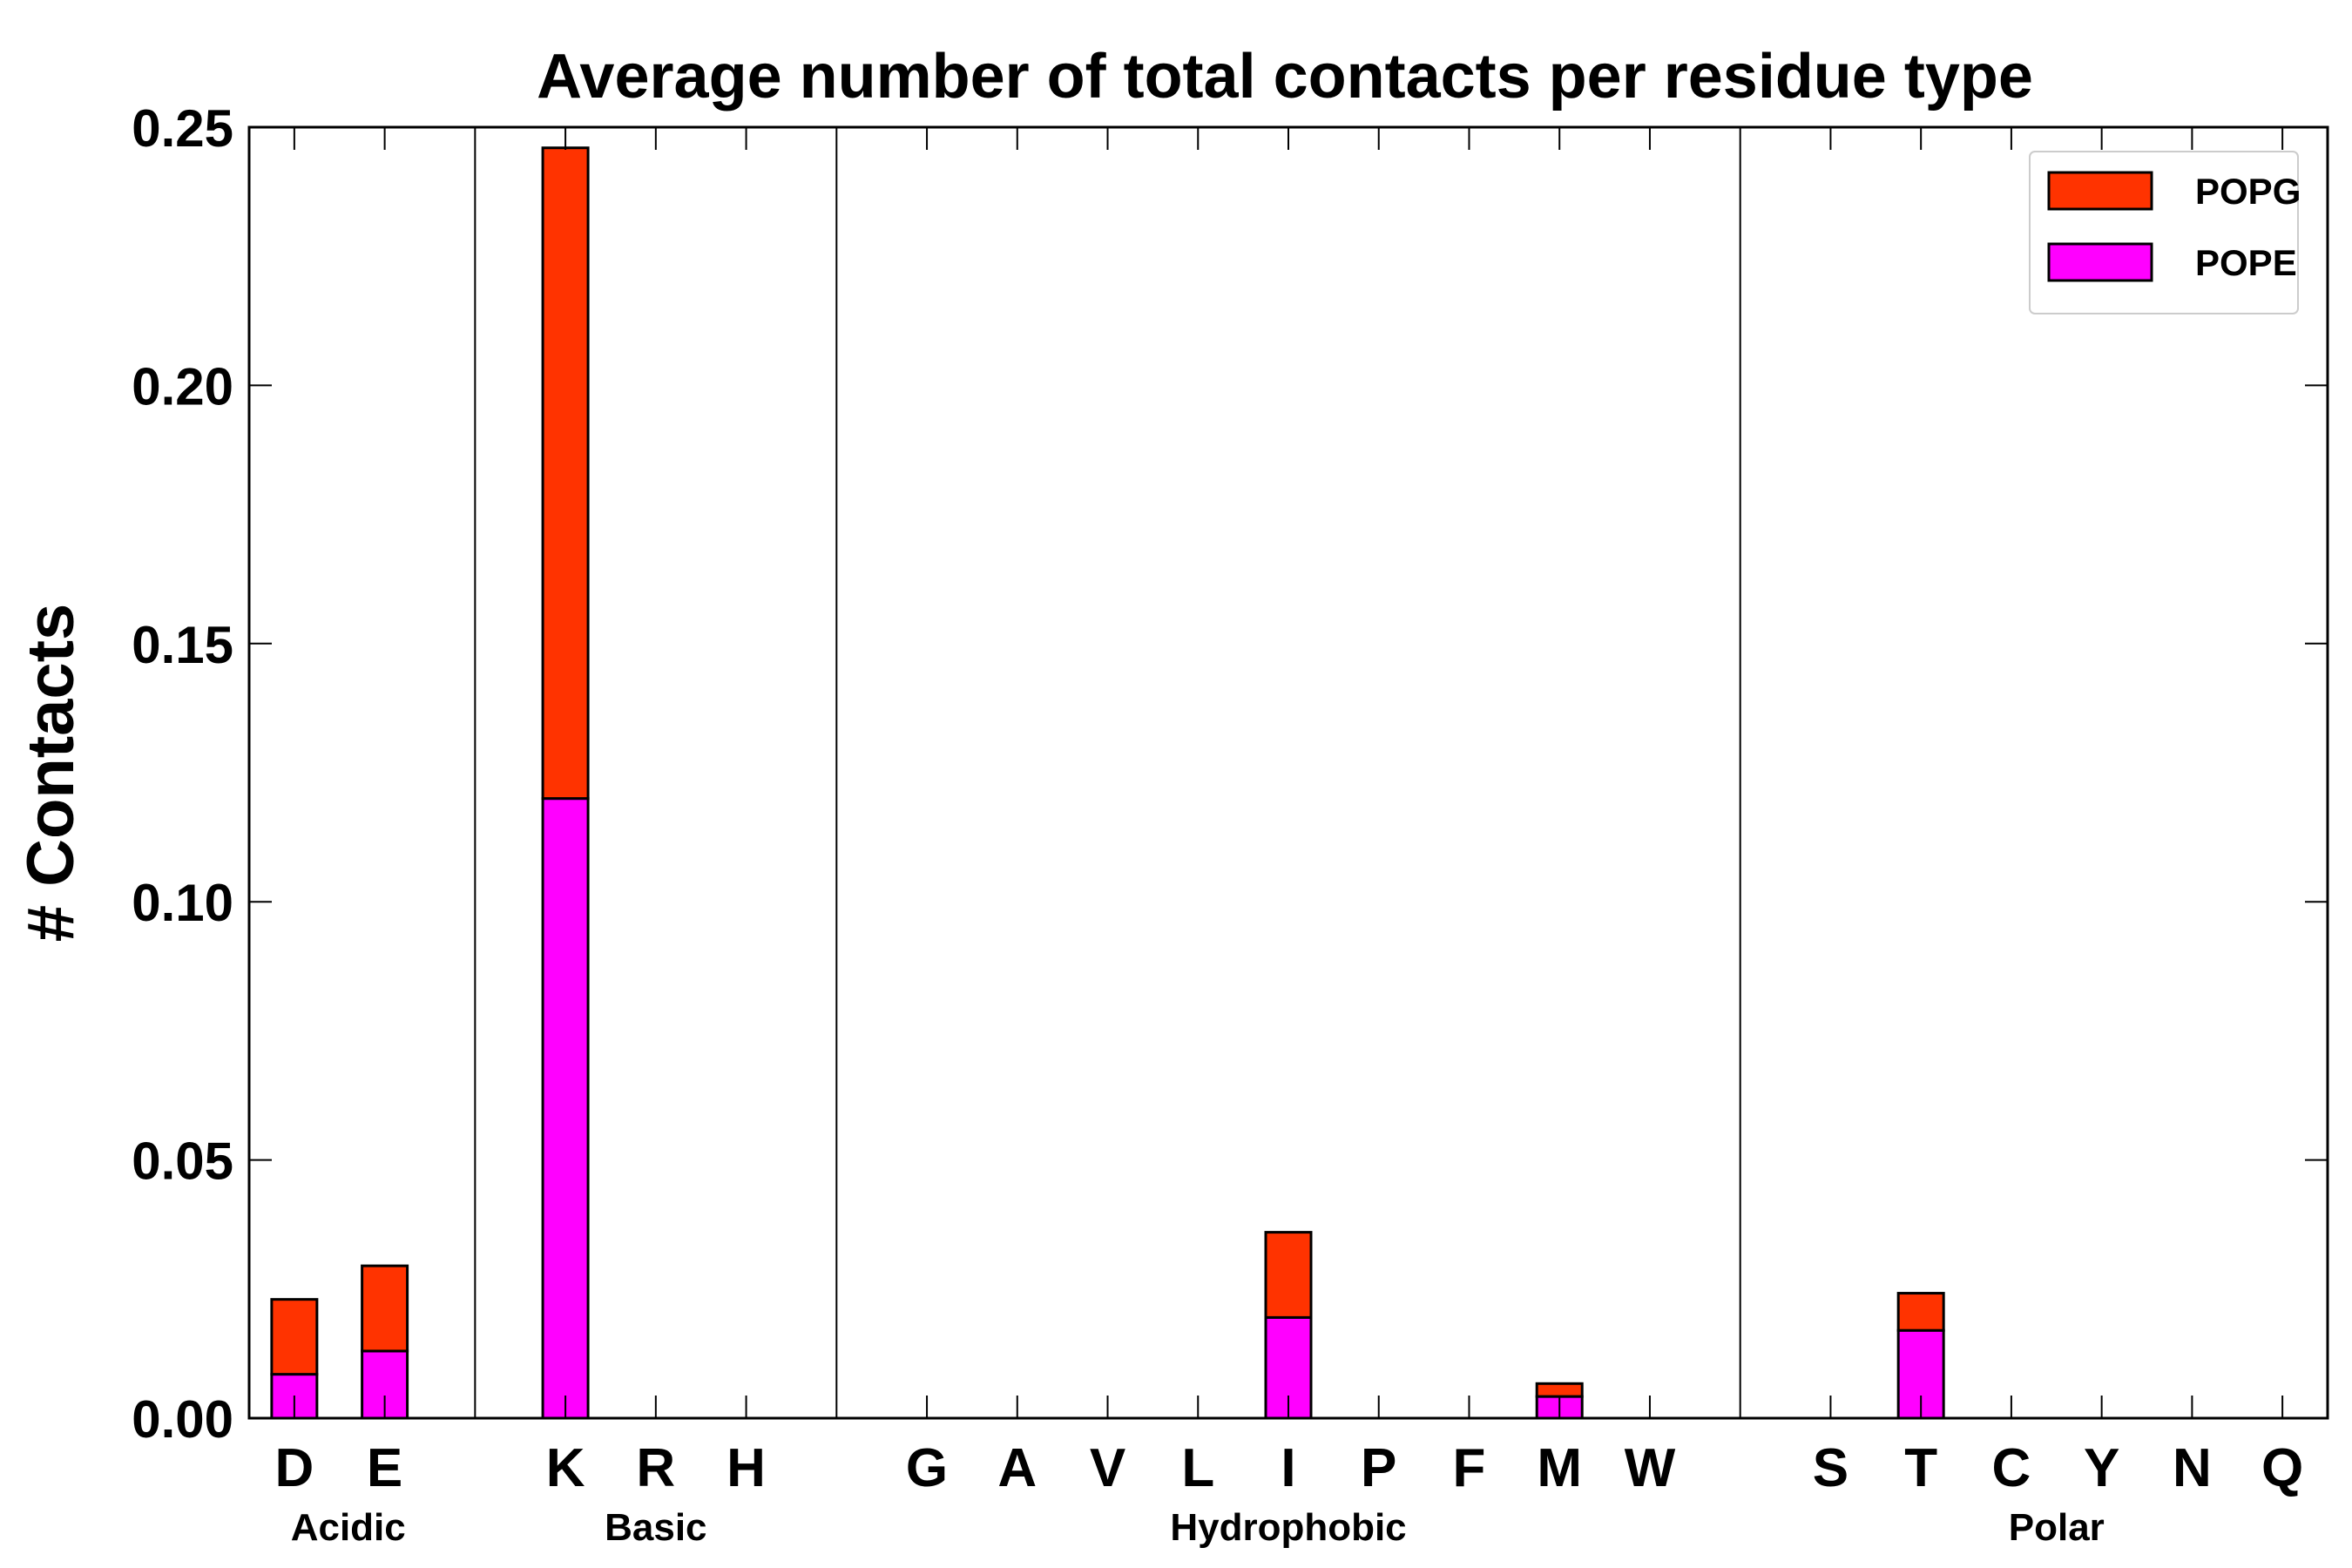 This screenshot has width=2352, height=1568. Describe the element at coordinates (385, 1309) in the screenshot. I see `bar-popg-e` at that location.